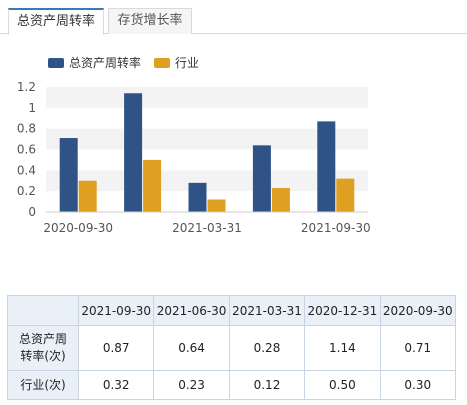  What do you see at coordinates (418, 310) in the screenshot?
I see `table-col-header: 2020-09-30` at bounding box center [418, 310].